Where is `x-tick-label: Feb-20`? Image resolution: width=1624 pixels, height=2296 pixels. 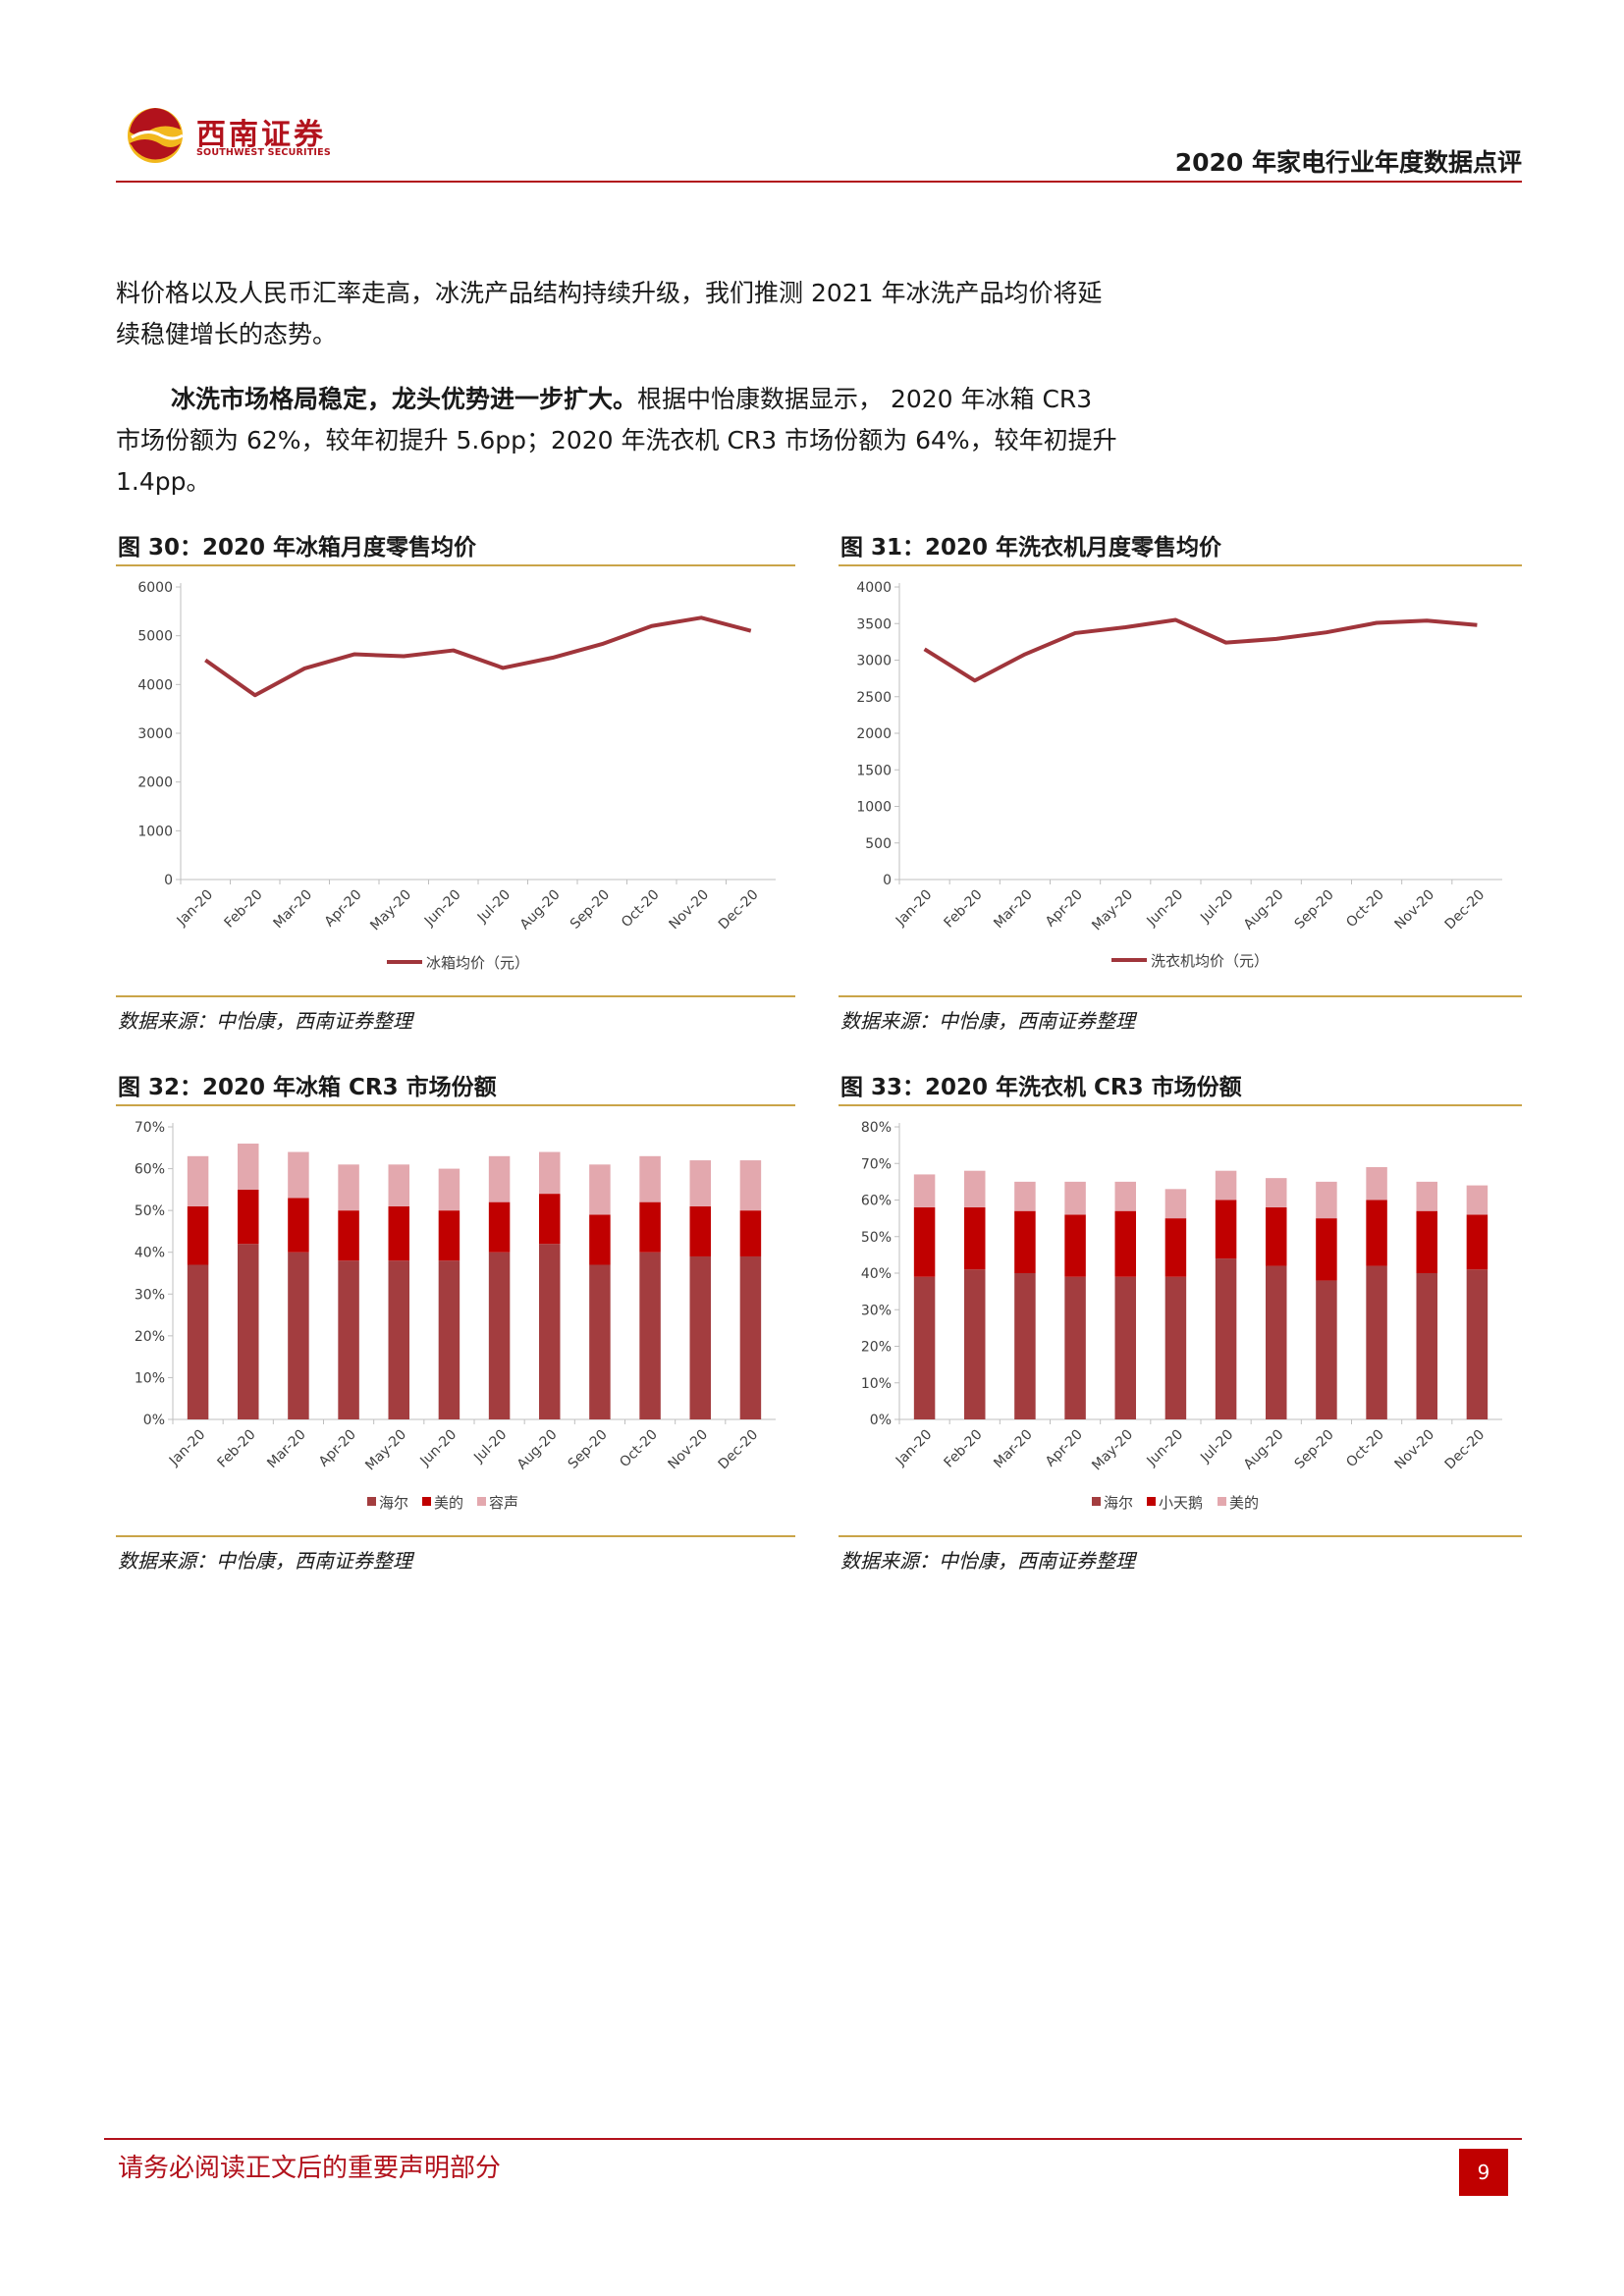
x-tick-label: Feb-20 is located at coordinates (964, 909).